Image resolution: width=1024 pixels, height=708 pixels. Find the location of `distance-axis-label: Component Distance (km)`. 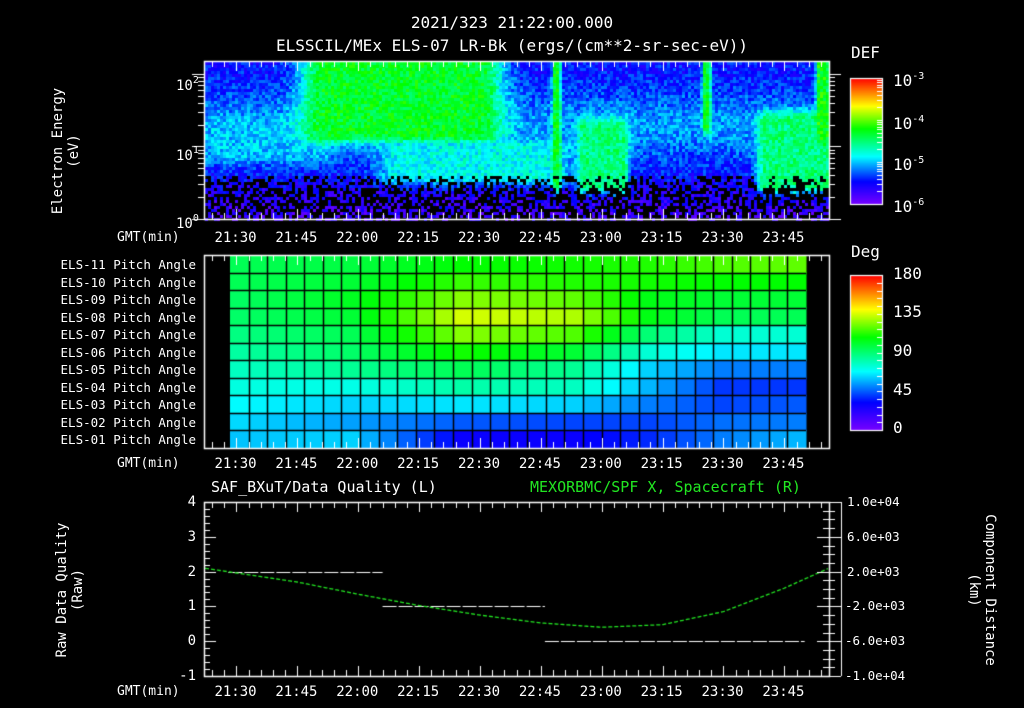

distance-axis-label: Component Distance (km) is located at coordinates (981, 590).